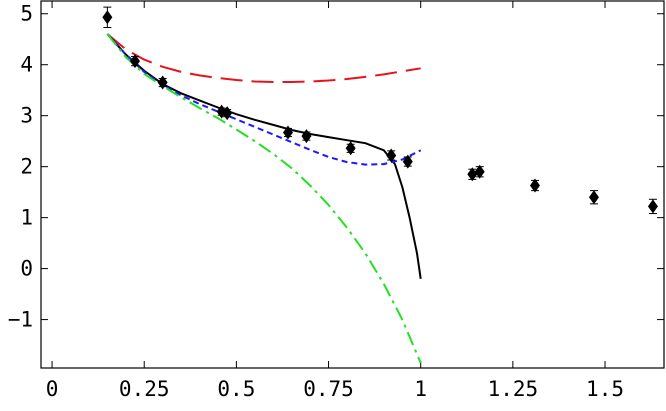  What do you see at coordinates (26, 14) in the screenshot?
I see `y-tick-label: 5` at bounding box center [26, 14].